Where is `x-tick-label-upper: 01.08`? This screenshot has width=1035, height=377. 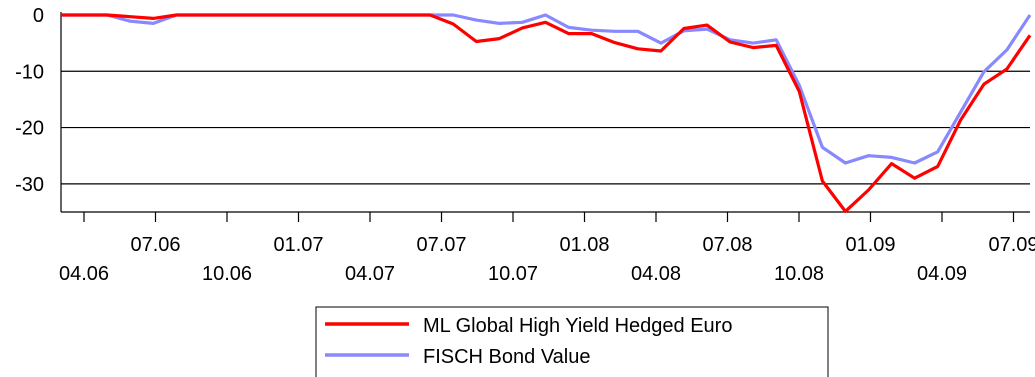 x-tick-label-upper: 01.08 is located at coordinates (584, 245).